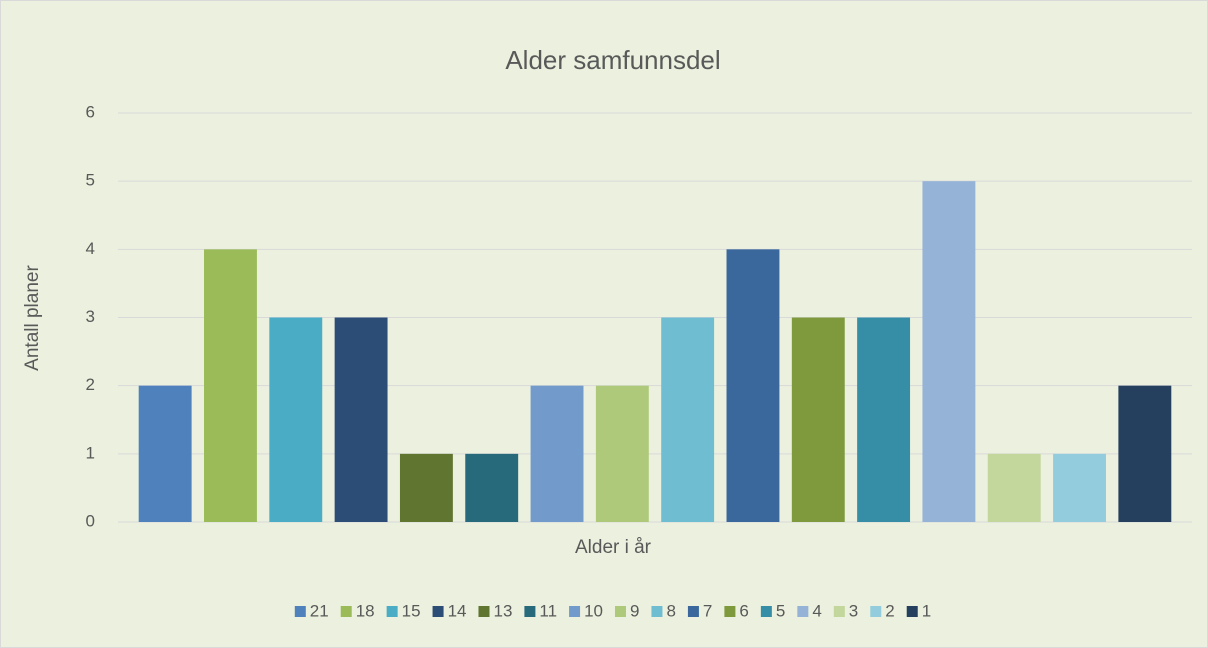 Image resolution: width=1208 pixels, height=648 pixels. What do you see at coordinates (319, 610) in the screenshot?
I see `legend-label: 21` at bounding box center [319, 610].